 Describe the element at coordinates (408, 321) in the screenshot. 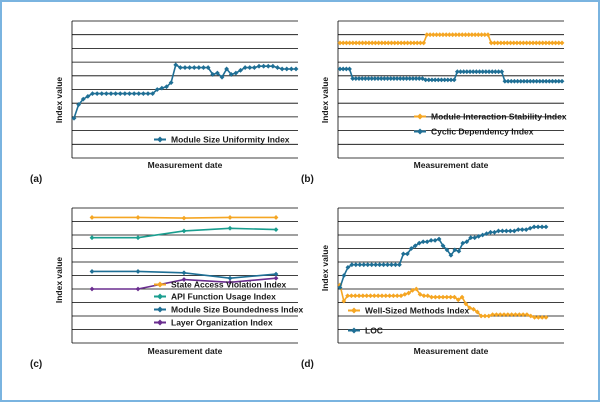

I see `panel-d-legend: Well-Sized Methods Index LOC` at that location.